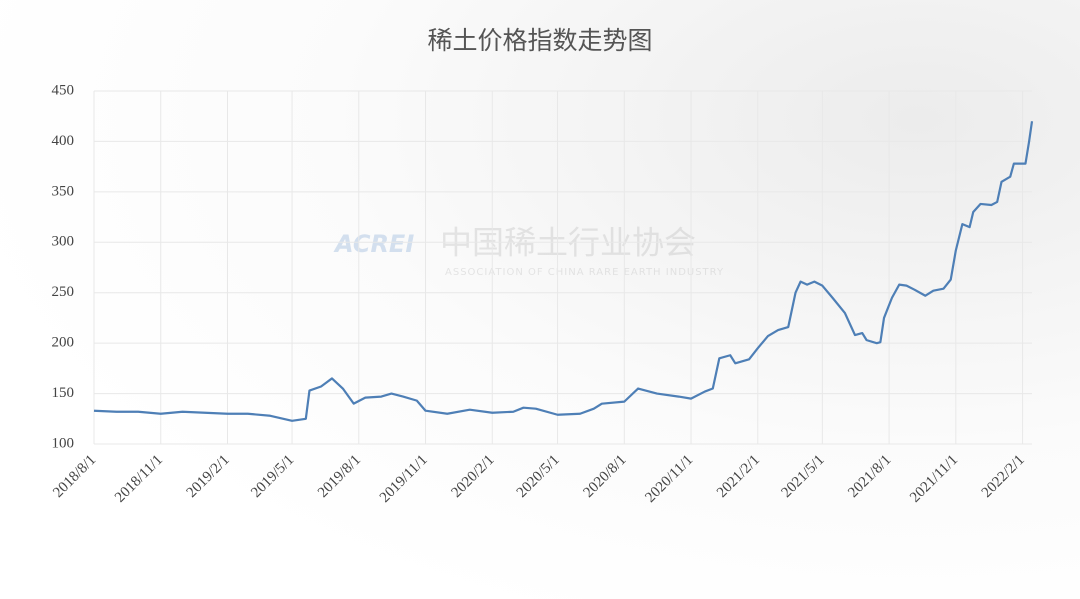  I want to click on y-tick-label: 150, so click(63, 393).